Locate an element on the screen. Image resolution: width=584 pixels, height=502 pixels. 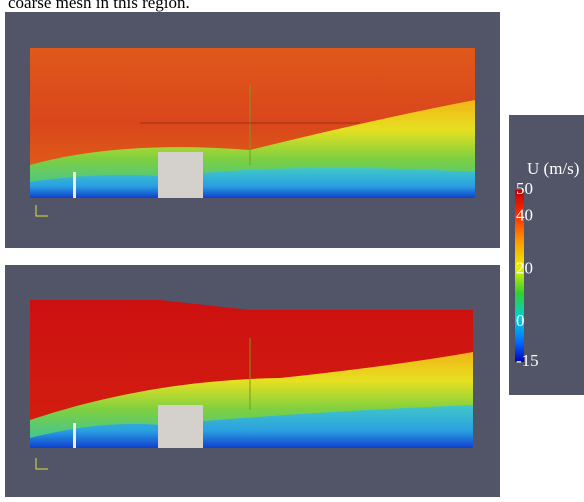
colorbar is located at coordinates (519, 276).